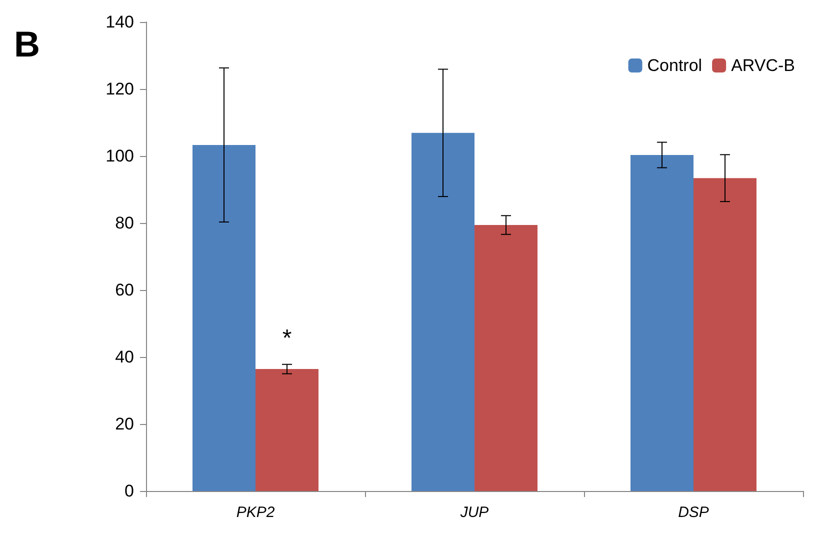 This screenshot has width=814, height=534. What do you see at coordinates (287, 338) in the screenshot?
I see `annotation: *` at bounding box center [287, 338].